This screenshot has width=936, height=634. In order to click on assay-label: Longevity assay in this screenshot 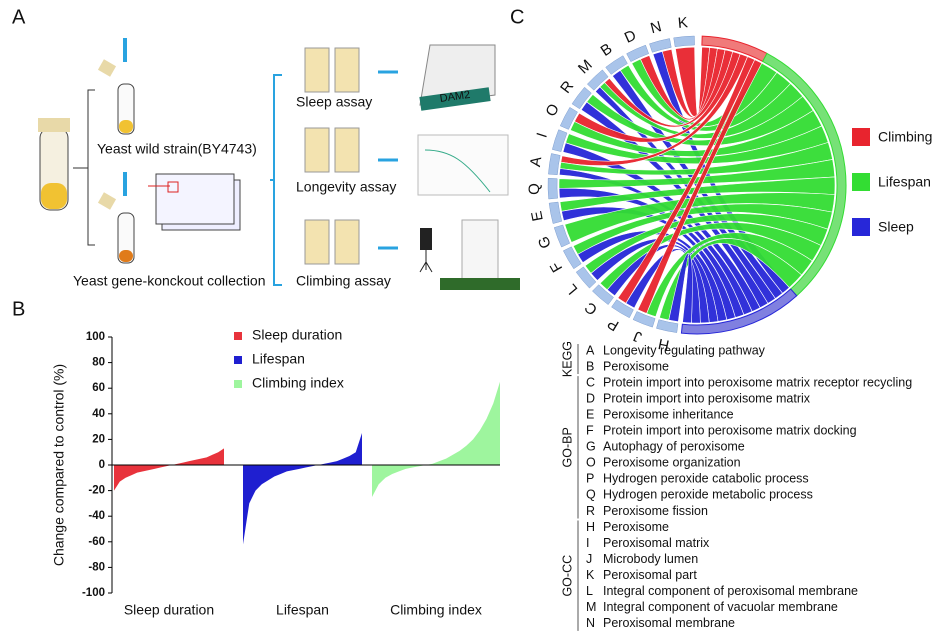, I will do `click(346, 187)`.